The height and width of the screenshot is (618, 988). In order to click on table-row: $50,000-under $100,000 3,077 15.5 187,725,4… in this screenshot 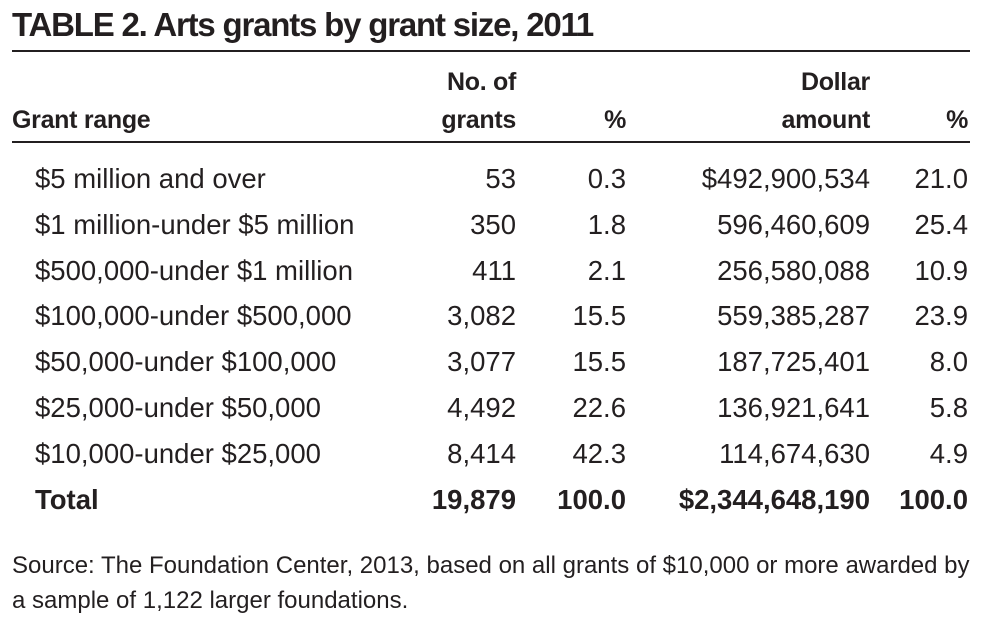, I will do `click(494, 366)`.